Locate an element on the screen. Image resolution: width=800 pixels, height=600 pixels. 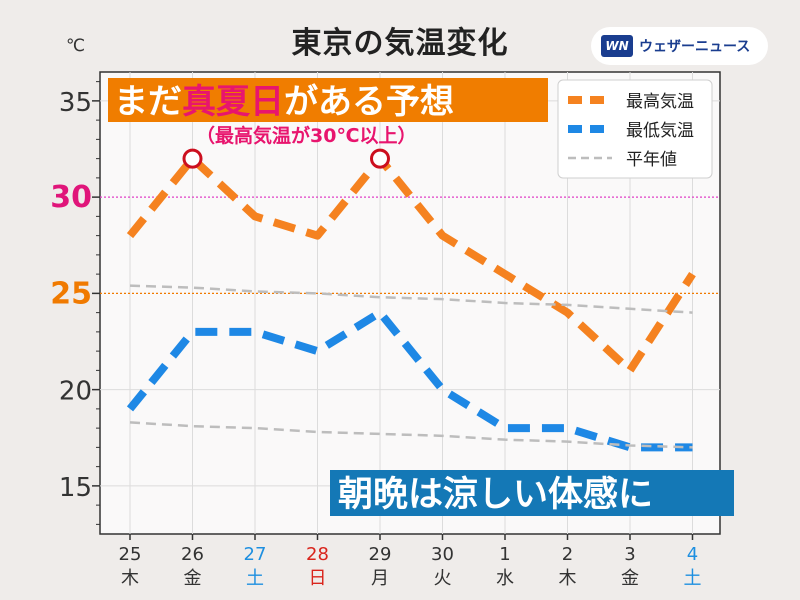
x-tick-label: 4 is located at coordinates (692, 554).